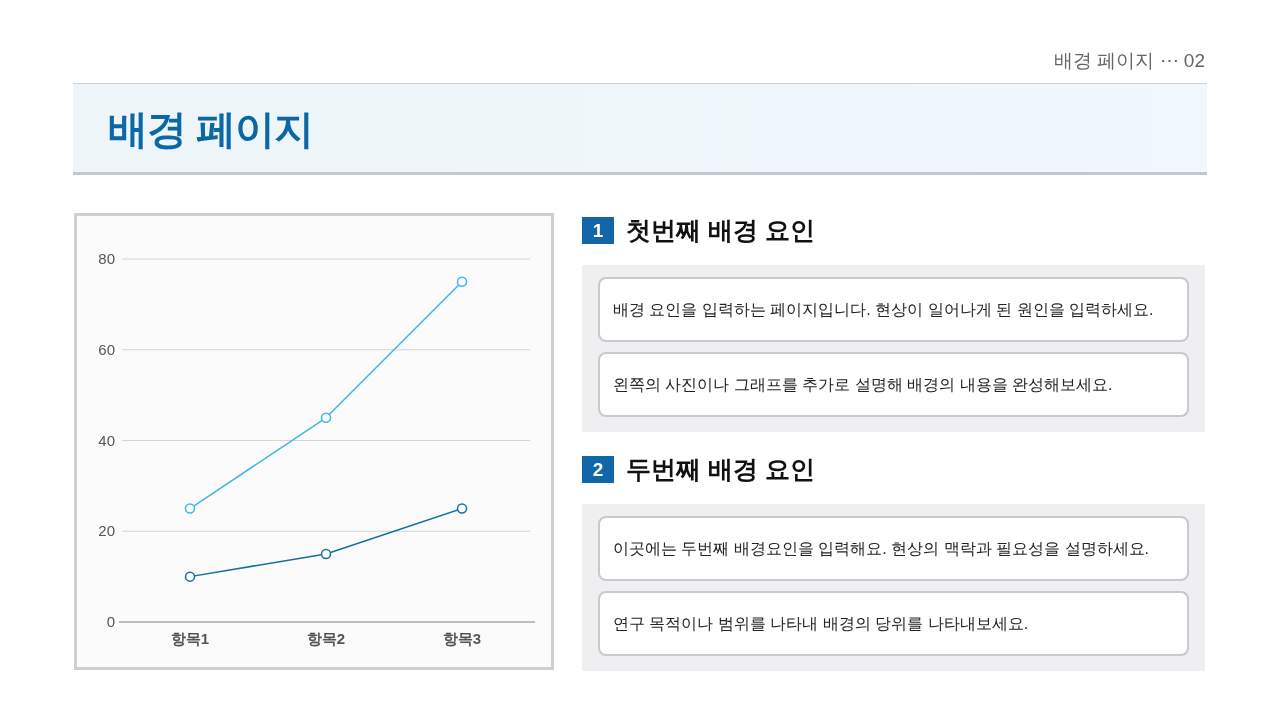 The width and height of the screenshot is (1280, 720). I want to click on text: 배경 요인을 입력하는 페이지입니다. 현상이 일어나게 된 원인을 입력하세요., so click(883, 310).